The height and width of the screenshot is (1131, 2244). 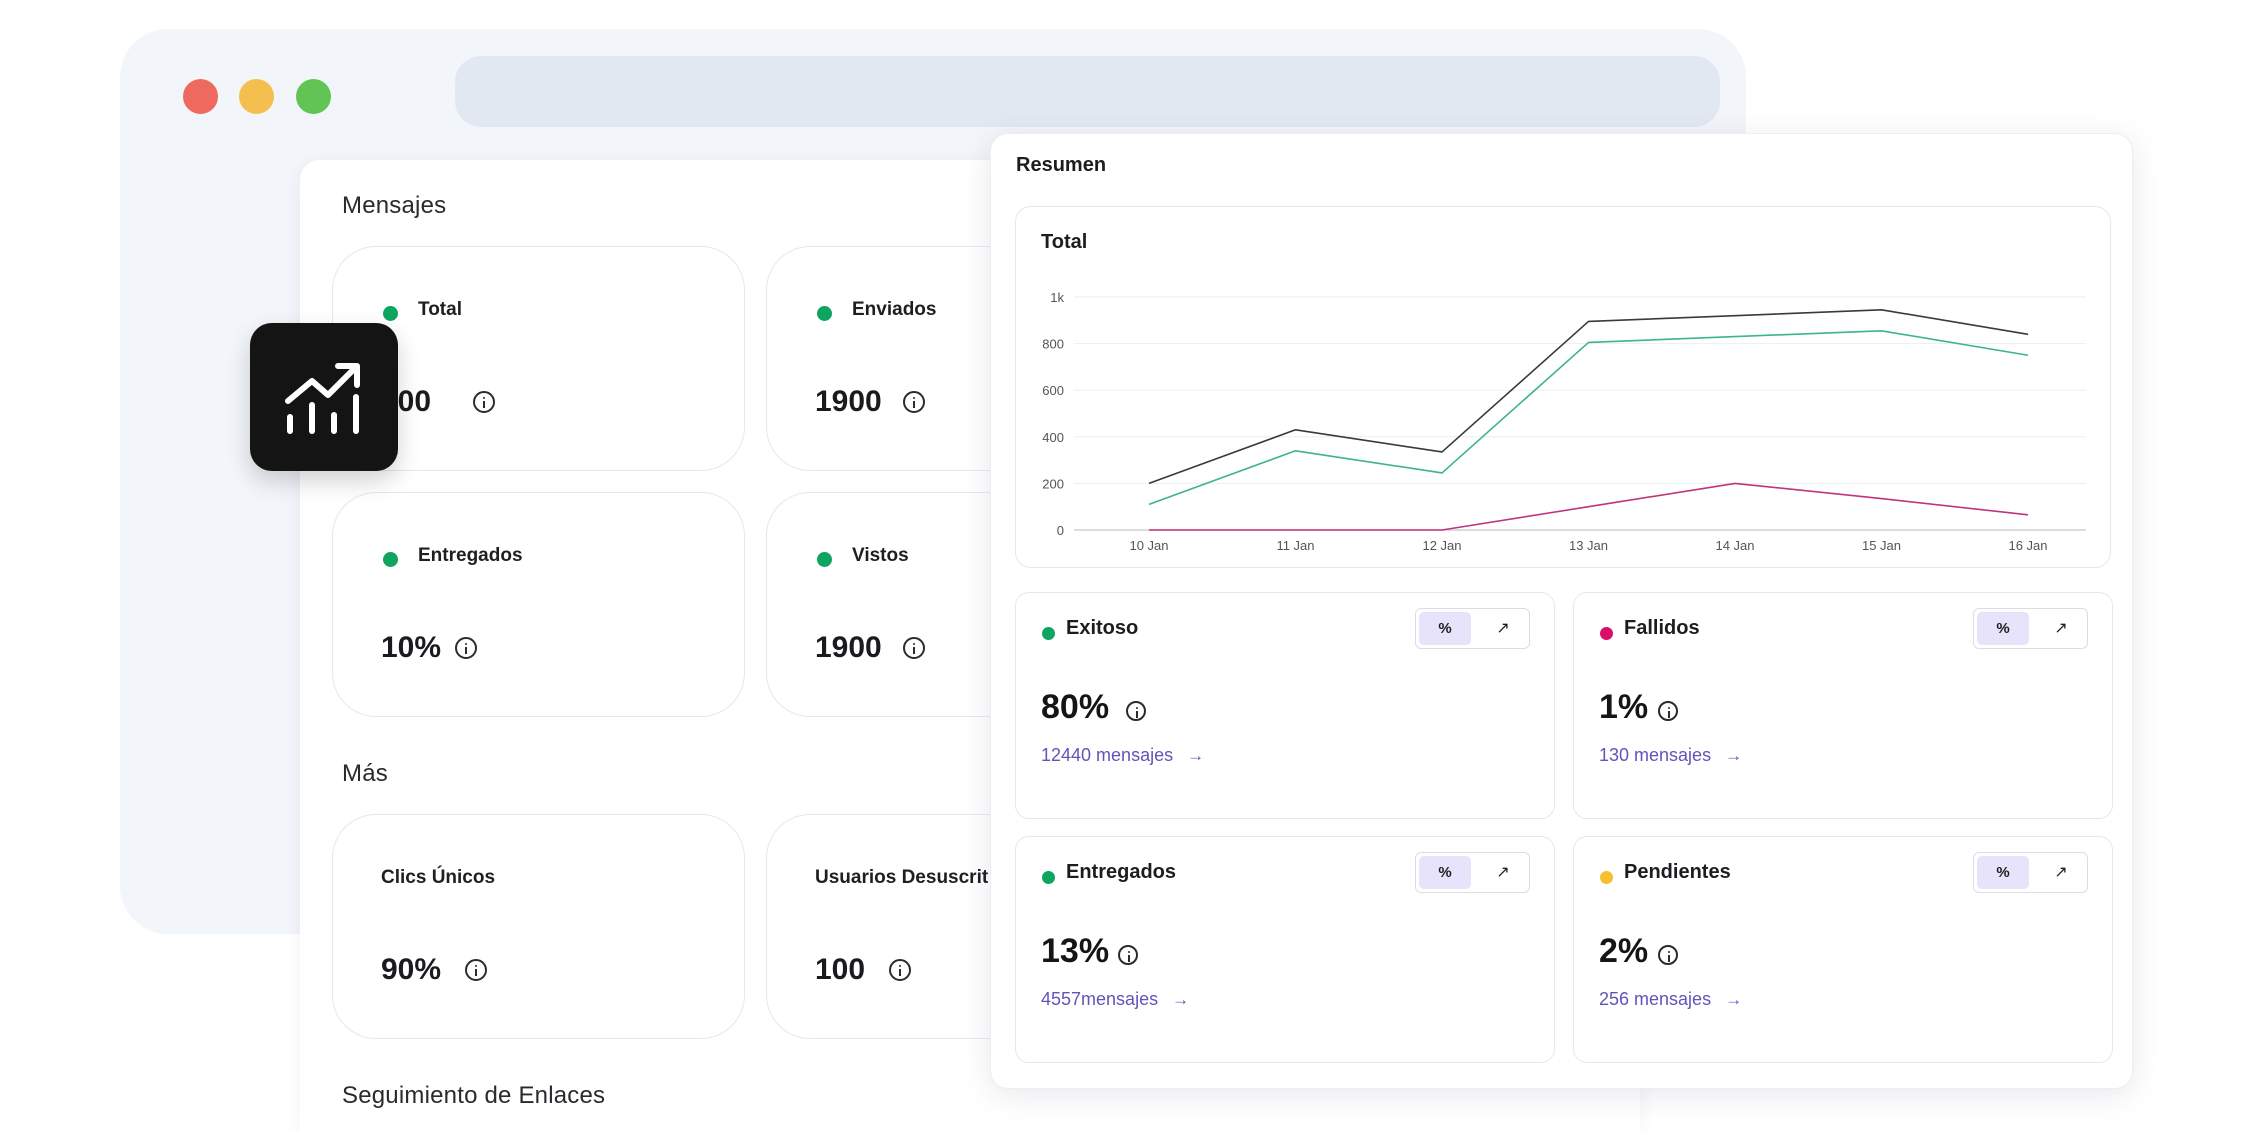 I want to click on messages-link: 12440 mensajes →, so click(x=1123, y=755).